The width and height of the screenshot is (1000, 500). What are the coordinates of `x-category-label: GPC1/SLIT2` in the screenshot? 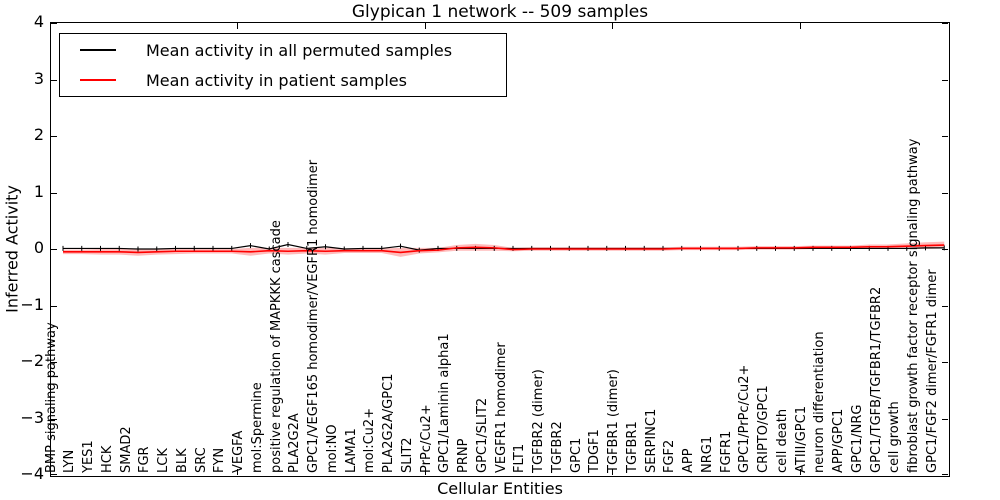 It's located at (482, 435).